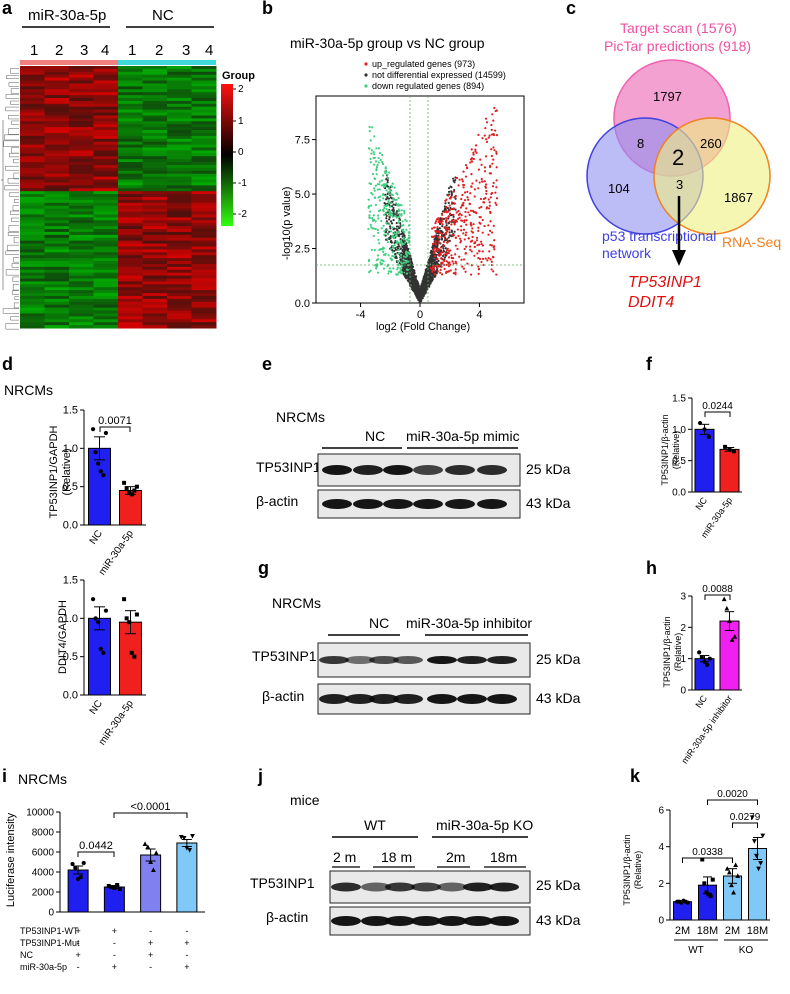  I want to click on p-value-label: 0.0071, so click(115, 421).